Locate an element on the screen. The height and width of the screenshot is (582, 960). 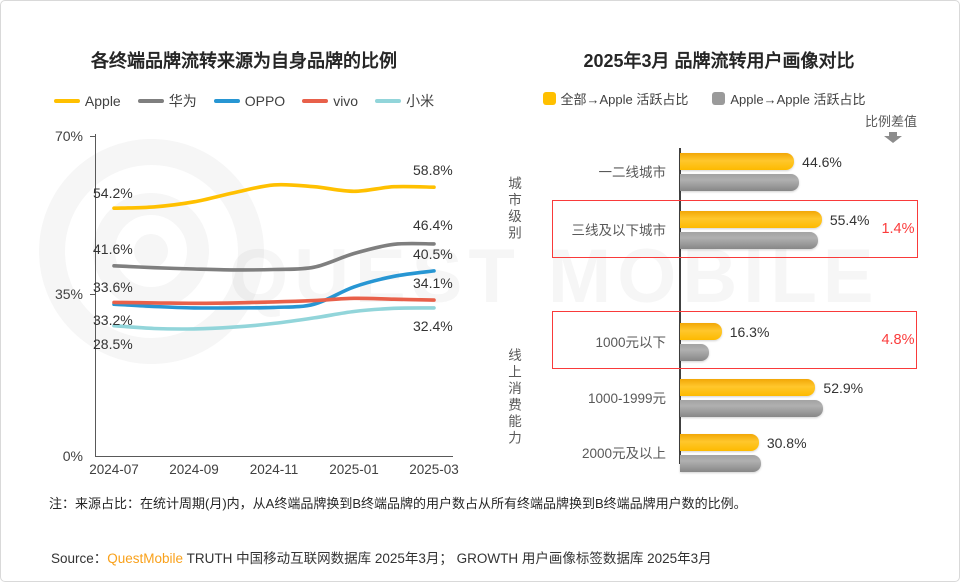
x-tick-label: 2024-07 is located at coordinates (114, 469).